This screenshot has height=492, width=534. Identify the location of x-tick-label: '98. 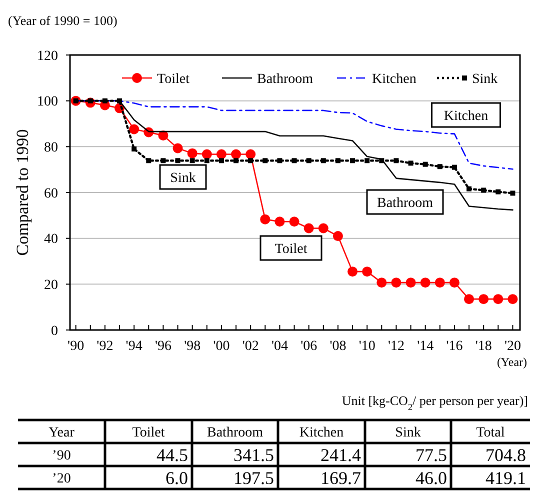
(192, 346).